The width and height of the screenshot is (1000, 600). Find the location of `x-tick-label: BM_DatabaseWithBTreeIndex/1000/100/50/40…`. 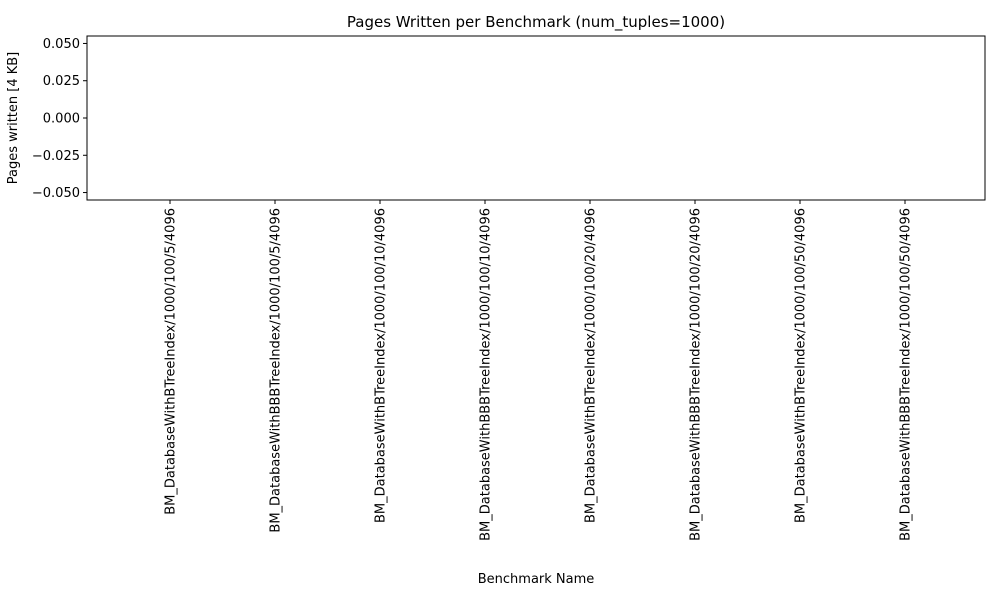

x-tick-label: BM_DatabaseWithBTreeIndex/1000/100/50/40… is located at coordinates (801, 365).